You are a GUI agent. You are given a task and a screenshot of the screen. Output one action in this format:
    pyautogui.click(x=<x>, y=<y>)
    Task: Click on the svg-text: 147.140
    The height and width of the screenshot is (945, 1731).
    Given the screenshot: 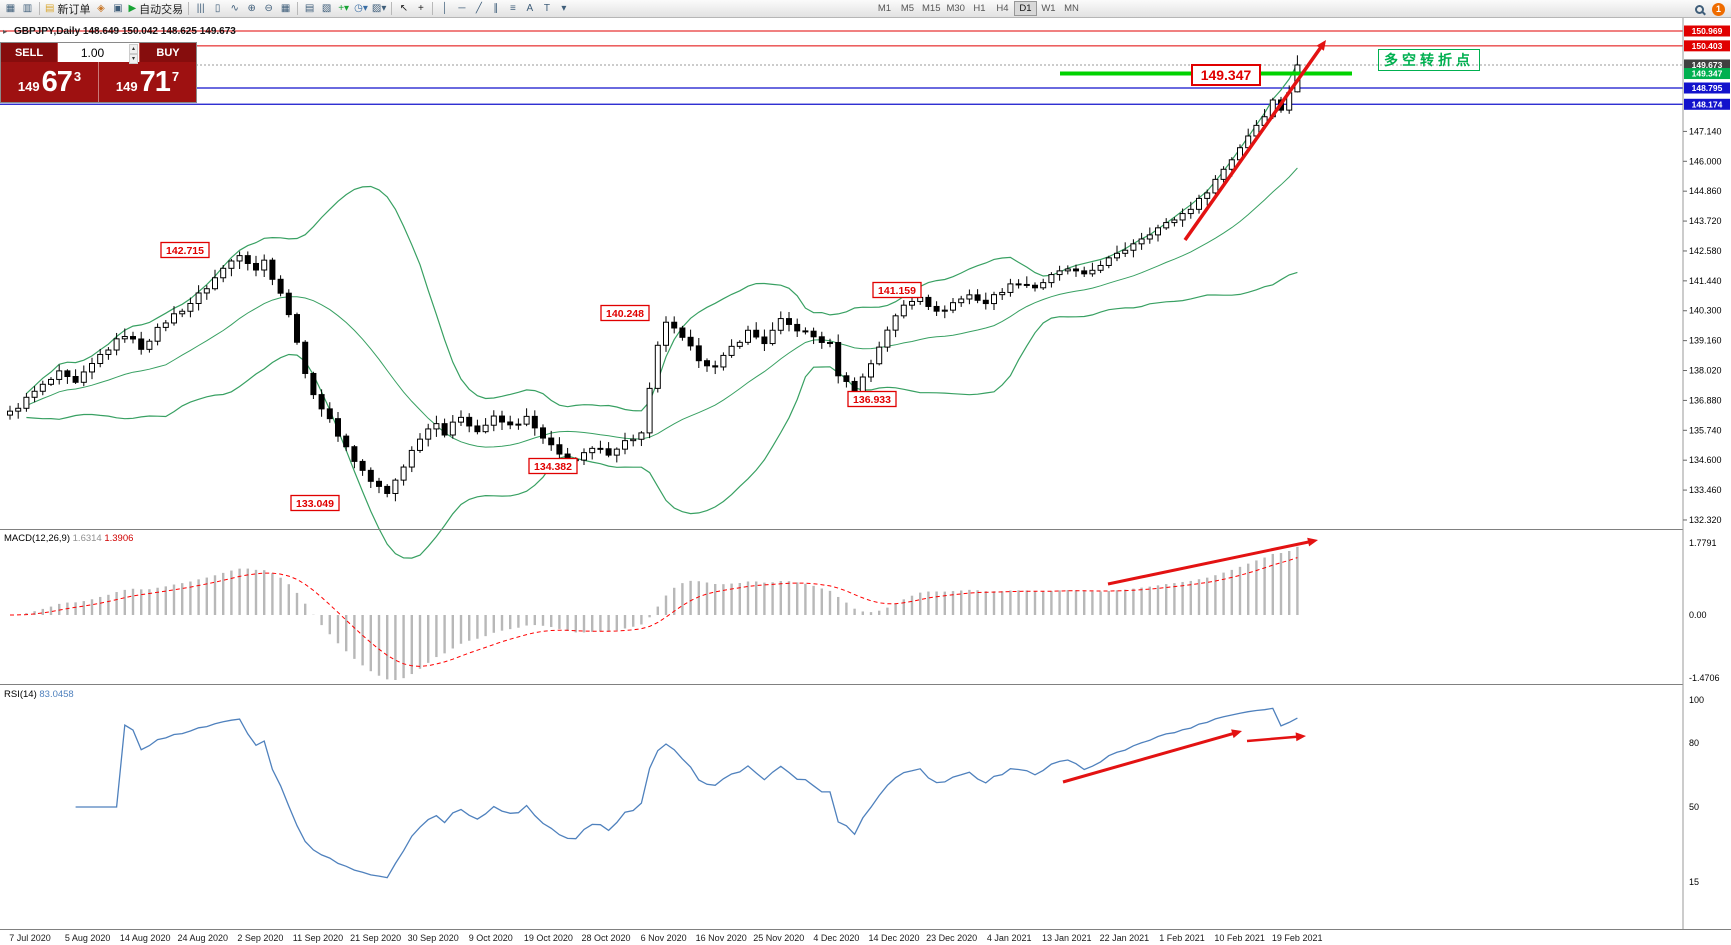 What is the action you would take?
    pyautogui.click(x=1705, y=131)
    